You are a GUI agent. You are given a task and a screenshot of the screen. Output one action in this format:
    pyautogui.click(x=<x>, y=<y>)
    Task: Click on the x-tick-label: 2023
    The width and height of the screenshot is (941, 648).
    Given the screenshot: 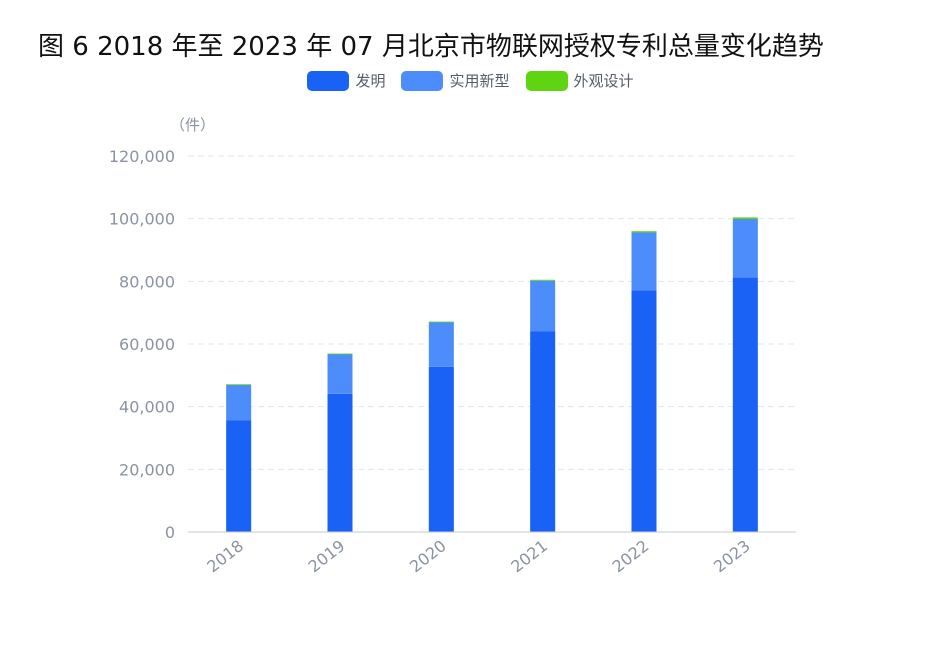 What is the action you would take?
    pyautogui.click(x=732, y=556)
    